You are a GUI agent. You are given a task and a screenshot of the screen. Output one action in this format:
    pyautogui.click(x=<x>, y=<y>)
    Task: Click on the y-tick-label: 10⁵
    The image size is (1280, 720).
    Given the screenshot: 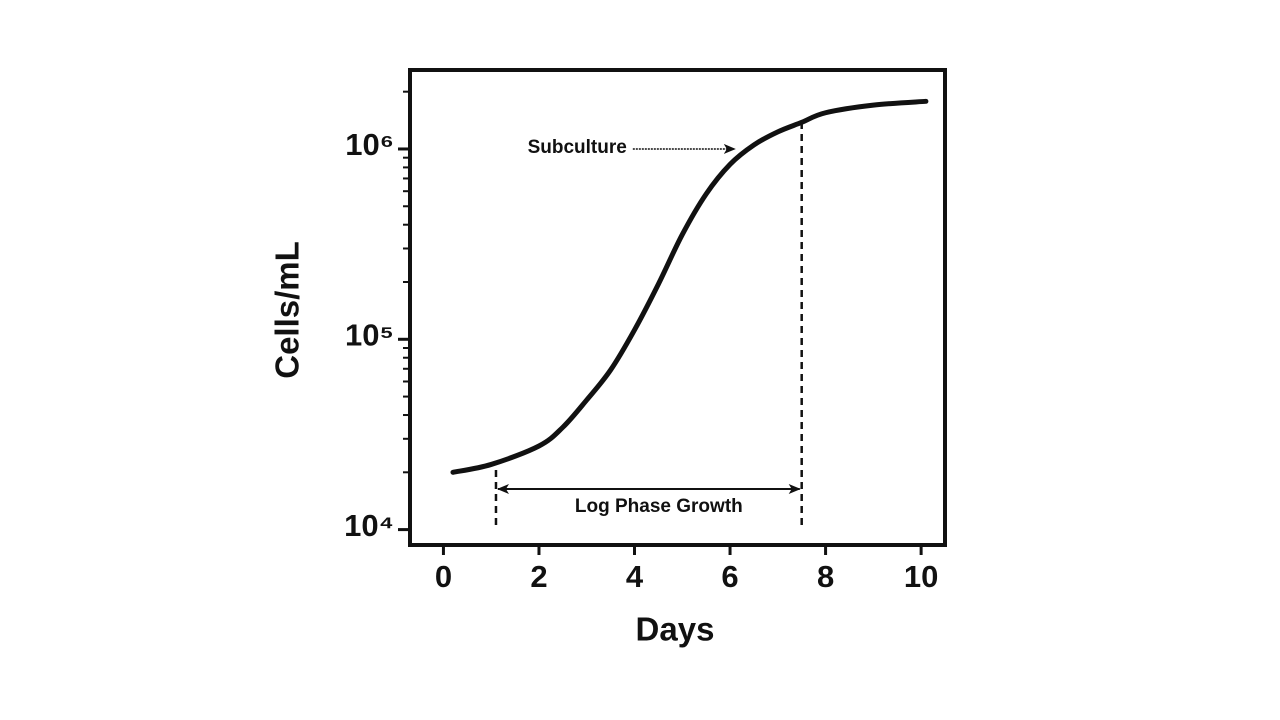 What is the action you would take?
    pyautogui.click(x=369, y=334)
    